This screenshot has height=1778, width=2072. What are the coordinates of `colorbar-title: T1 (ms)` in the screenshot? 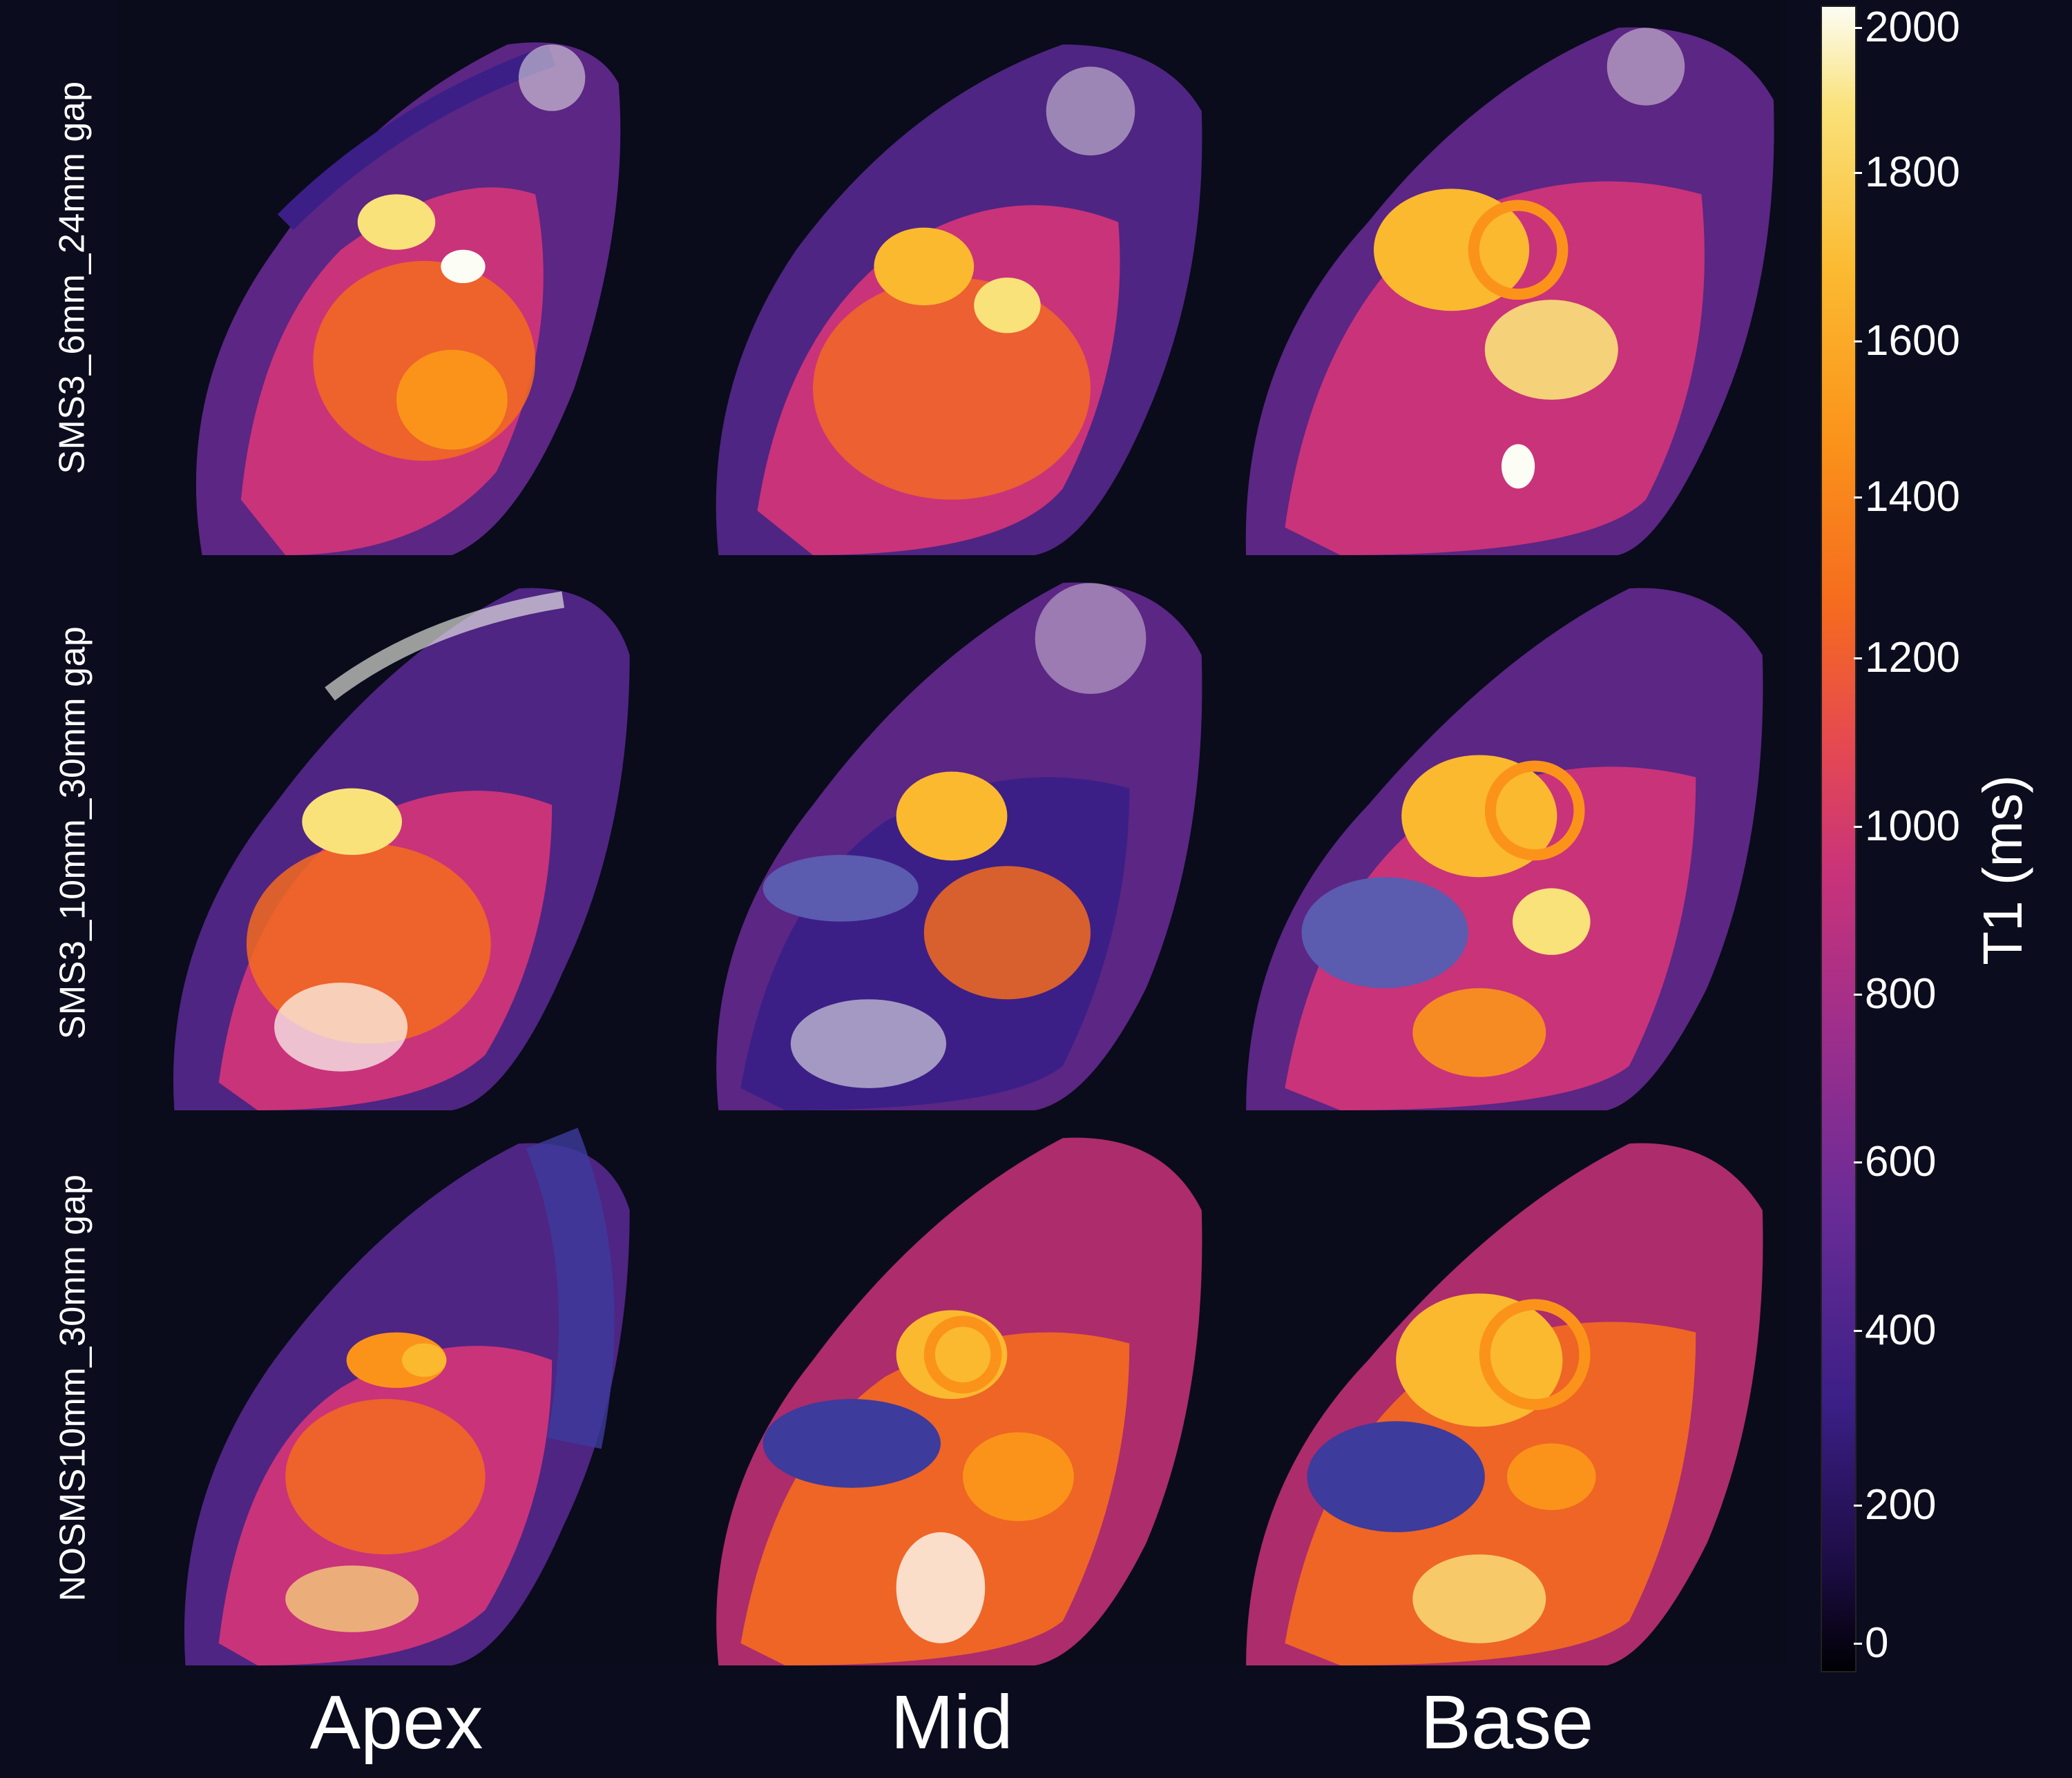 It's located at (2003, 870).